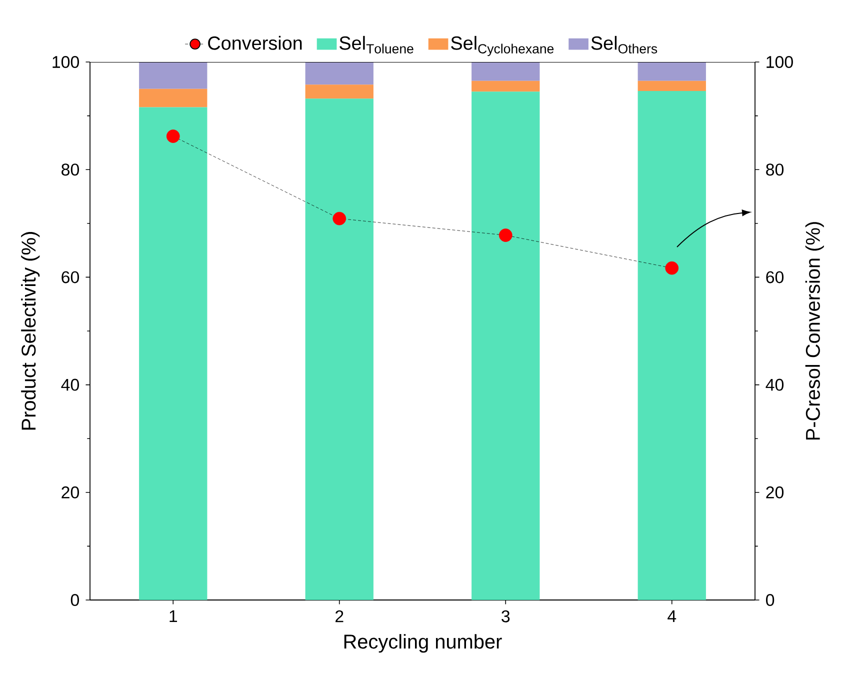 The image size is (851, 675). Describe the element at coordinates (65, 62) in the screenshot. I see `y-tick-label: 100` at that location.